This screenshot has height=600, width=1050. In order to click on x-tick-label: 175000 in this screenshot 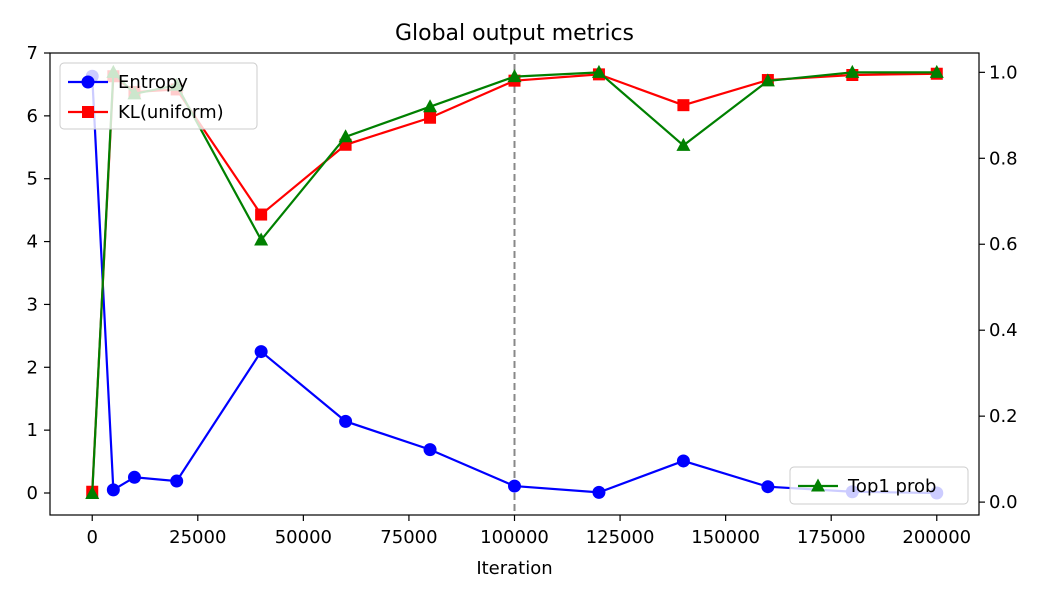, I will do `click(831, 537)`.